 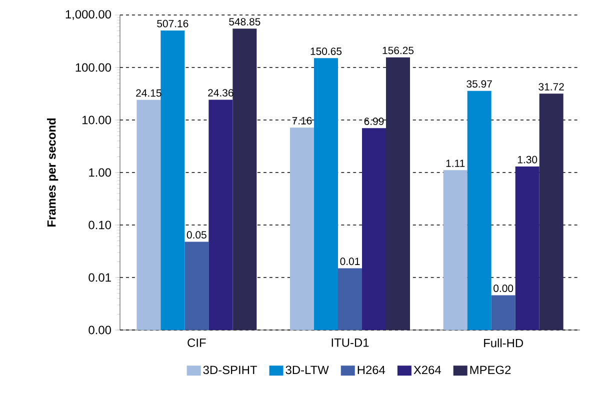 I want to click on legend-label: H264, so click(x=372, y=370).